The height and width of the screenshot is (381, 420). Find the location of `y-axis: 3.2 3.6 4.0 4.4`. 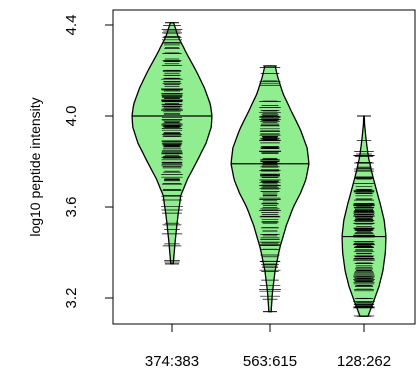

y-axis: 3.2 3.6 4.0 4.4 is located at coordinates (88, 162).